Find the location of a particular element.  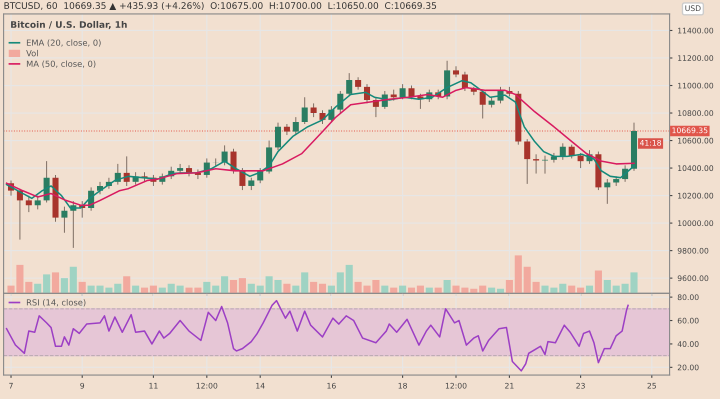

text: Bitcoin / U.S. Dollar, 1h is located at coordinates (69, 25).